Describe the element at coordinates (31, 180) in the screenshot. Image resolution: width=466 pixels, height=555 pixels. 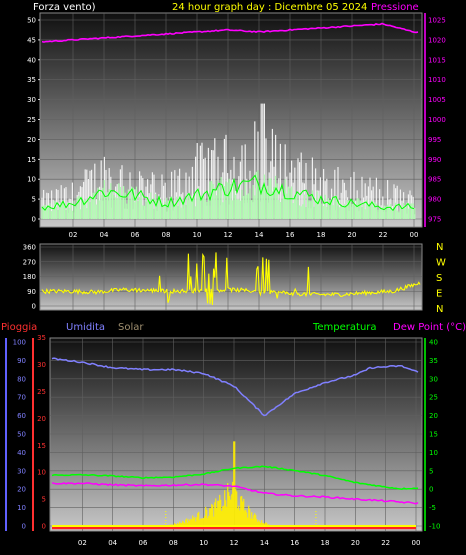
I see `wind-tick: 10` at that location.